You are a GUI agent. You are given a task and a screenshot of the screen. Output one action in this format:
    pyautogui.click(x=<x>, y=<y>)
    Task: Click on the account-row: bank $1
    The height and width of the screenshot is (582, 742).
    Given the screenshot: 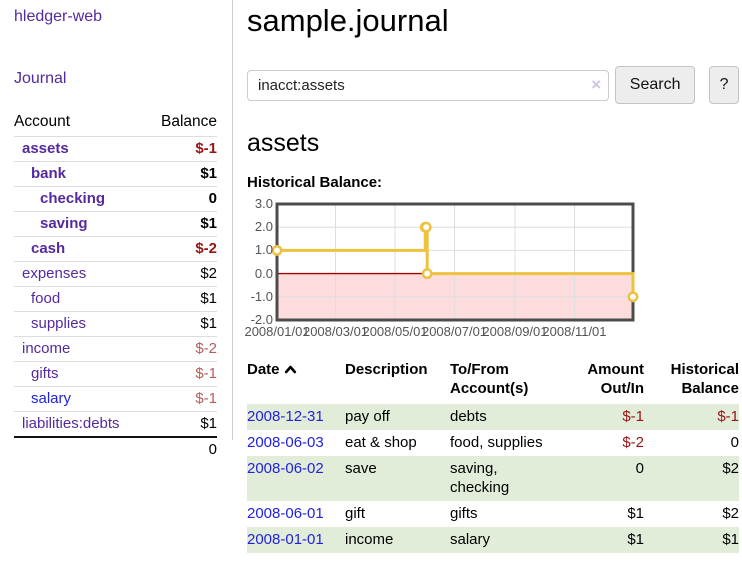 What is the action you would take?
    pyautogui.click(x=115, y=173)
    